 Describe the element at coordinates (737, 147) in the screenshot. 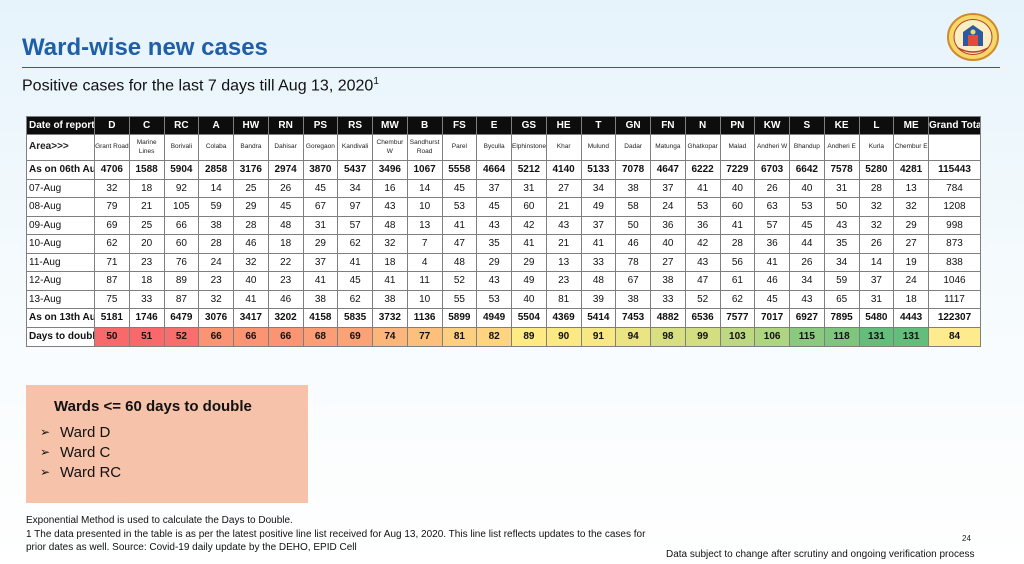

I see `area-cell: Malad` at that location.